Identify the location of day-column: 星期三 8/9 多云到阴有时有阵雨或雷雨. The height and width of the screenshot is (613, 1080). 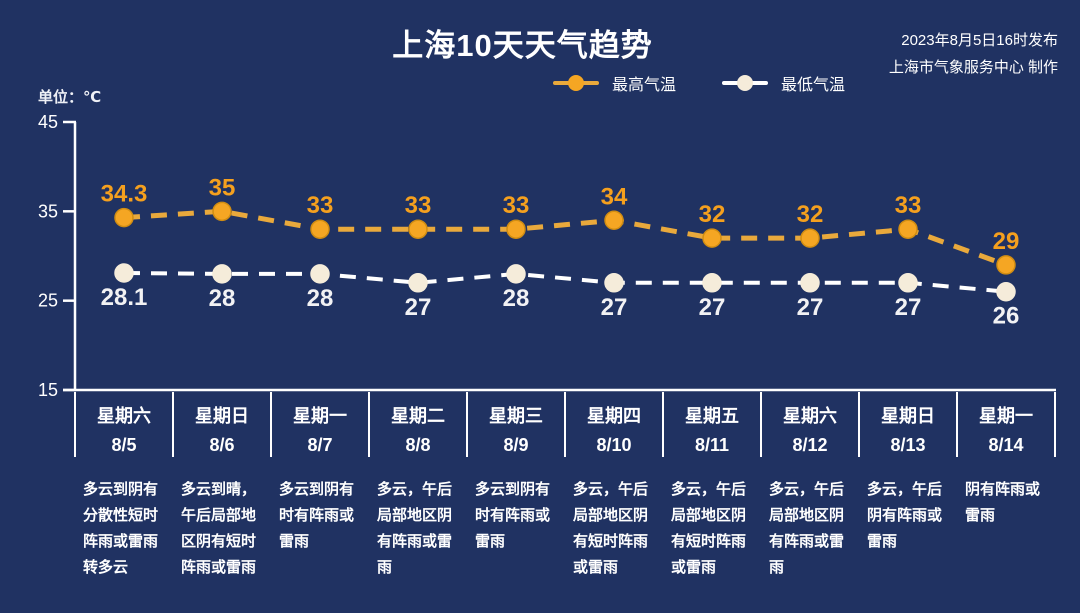
(516, 486).